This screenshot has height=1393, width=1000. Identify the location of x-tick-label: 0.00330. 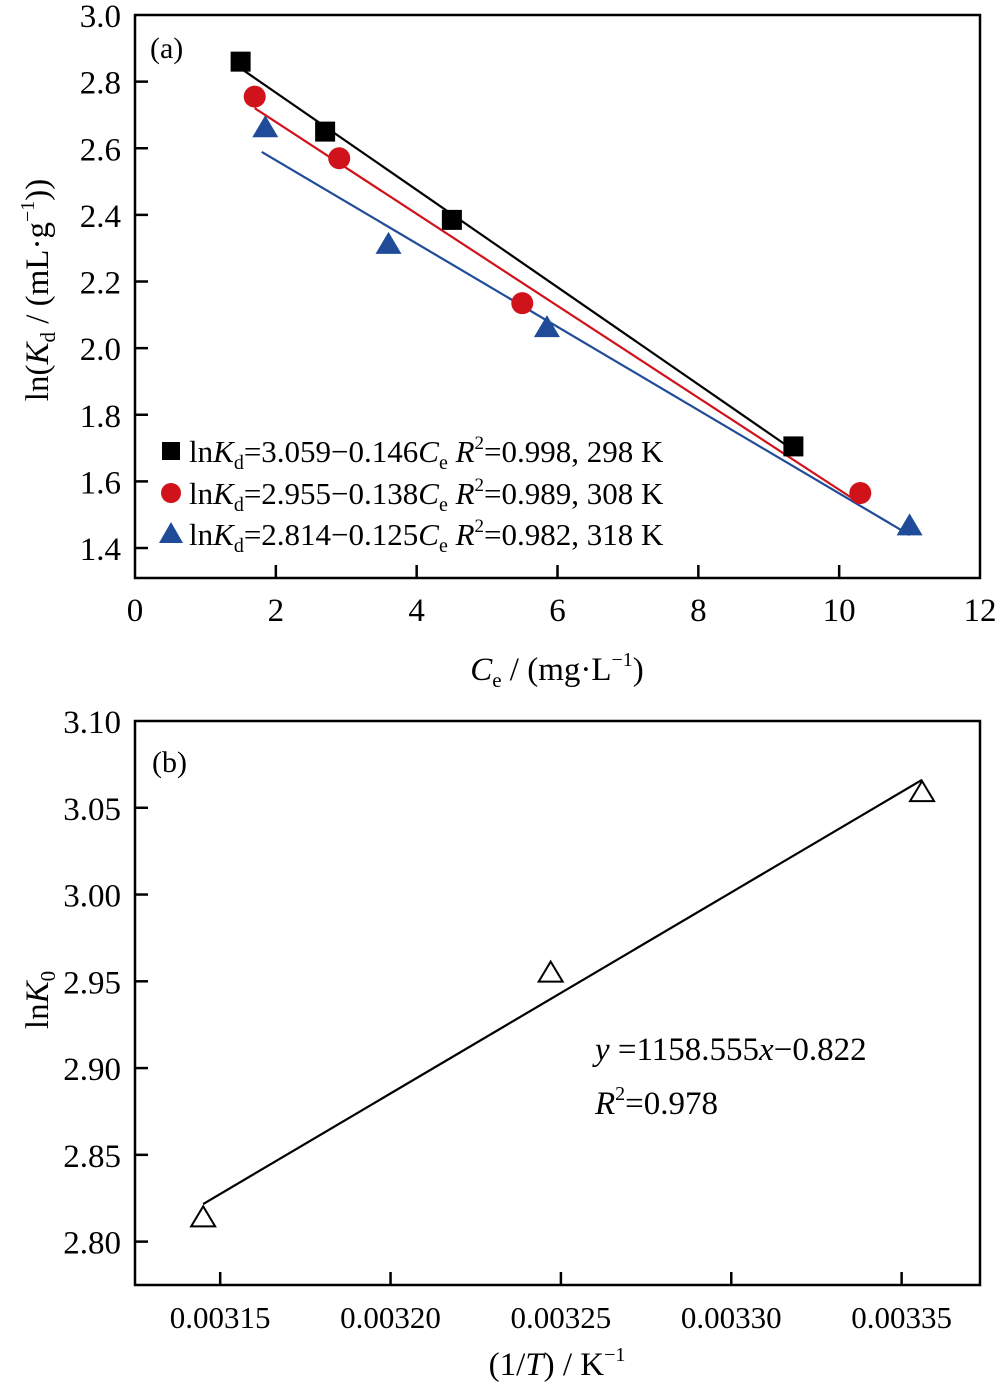
(731, 1317).